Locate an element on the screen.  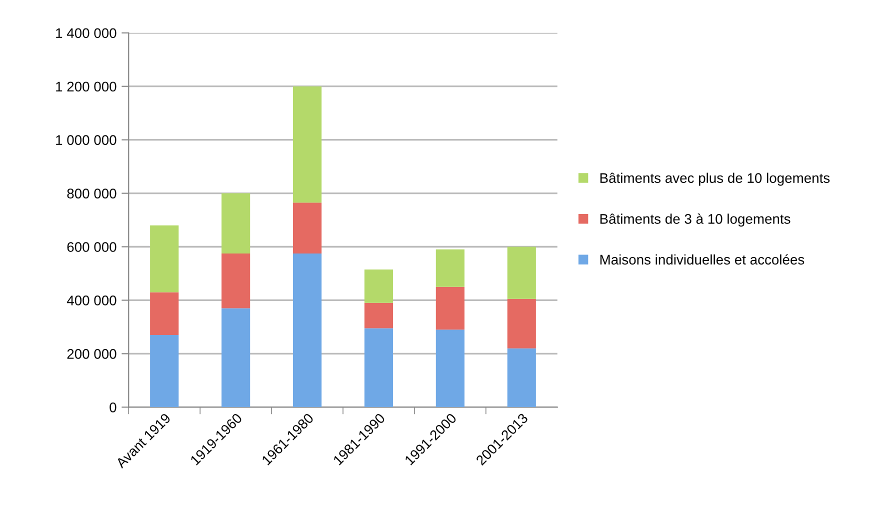
y-tick-label: 400 000 is located at coordinates (91, 301).